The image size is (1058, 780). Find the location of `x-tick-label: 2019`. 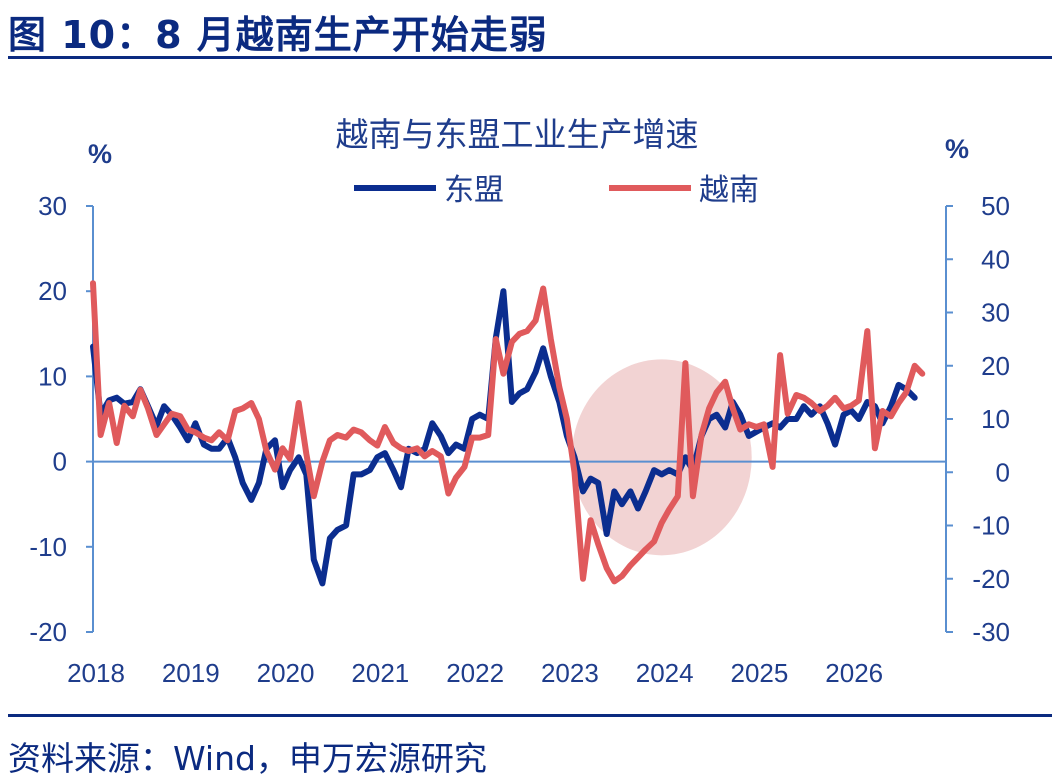

x-tick-label: 2019 is located at coordinates (191, 673).